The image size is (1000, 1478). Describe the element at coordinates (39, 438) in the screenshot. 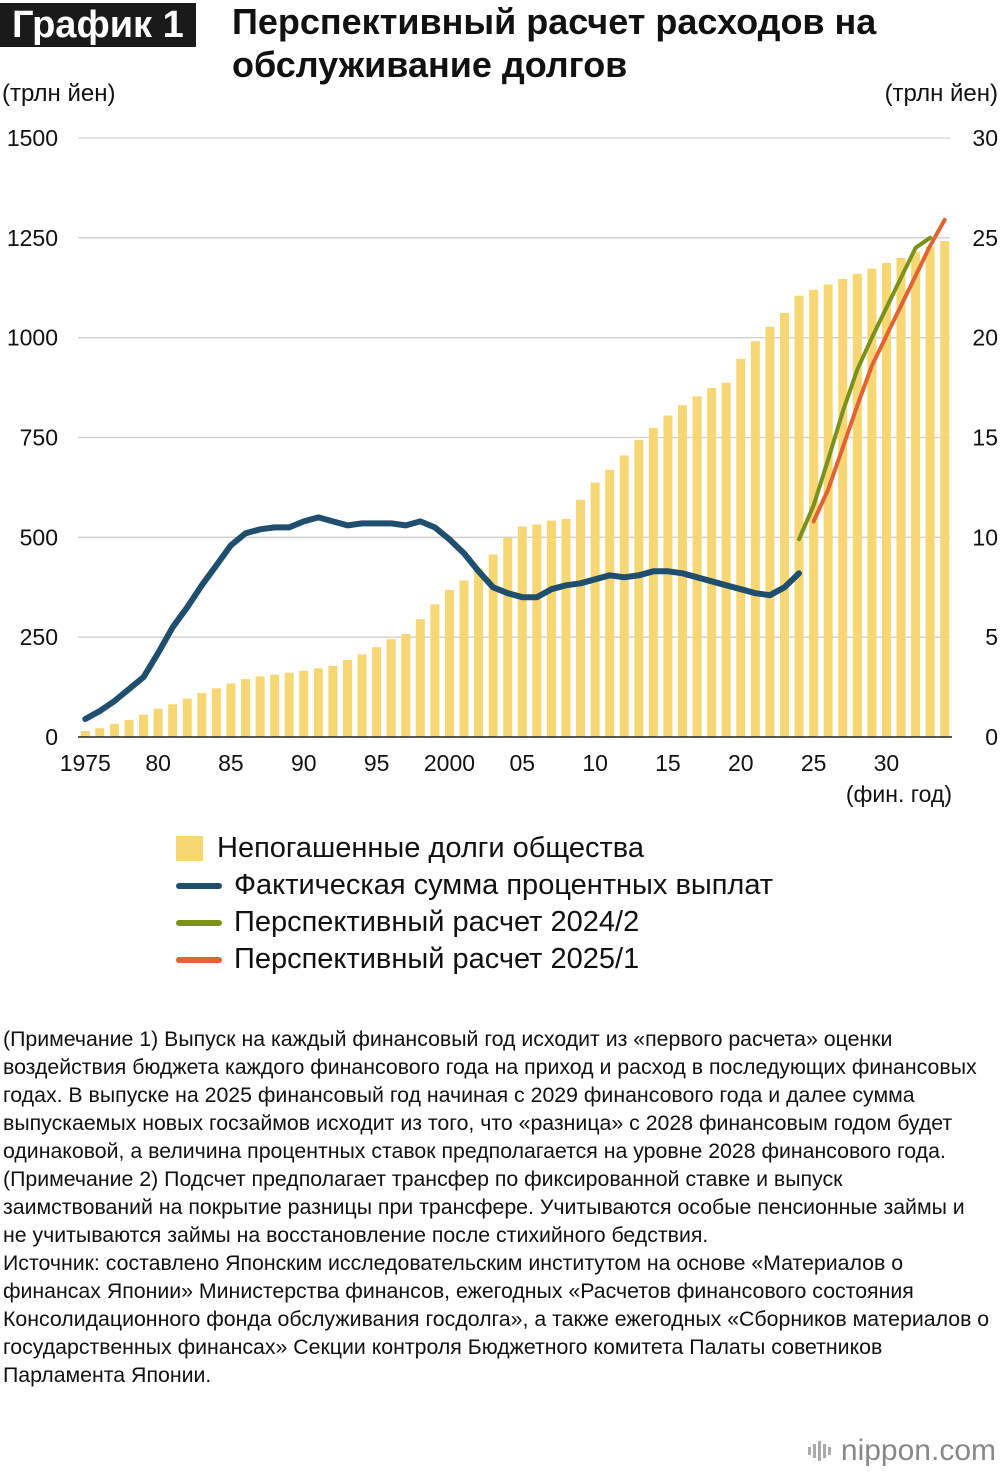

I see `left-tick-label: 750` at that location.